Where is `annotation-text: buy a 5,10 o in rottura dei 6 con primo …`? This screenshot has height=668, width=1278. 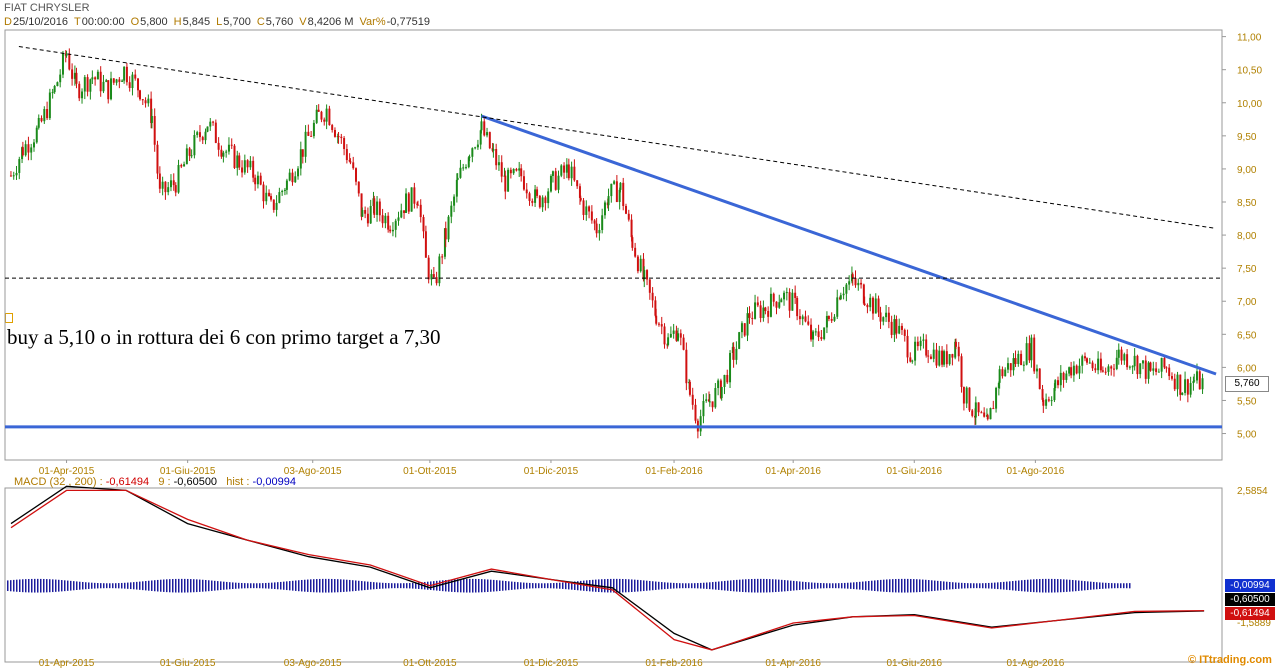 annotation-text: buy a 5,10 o in rottura dei 6 con primo … is located at coordinates (224, 337).